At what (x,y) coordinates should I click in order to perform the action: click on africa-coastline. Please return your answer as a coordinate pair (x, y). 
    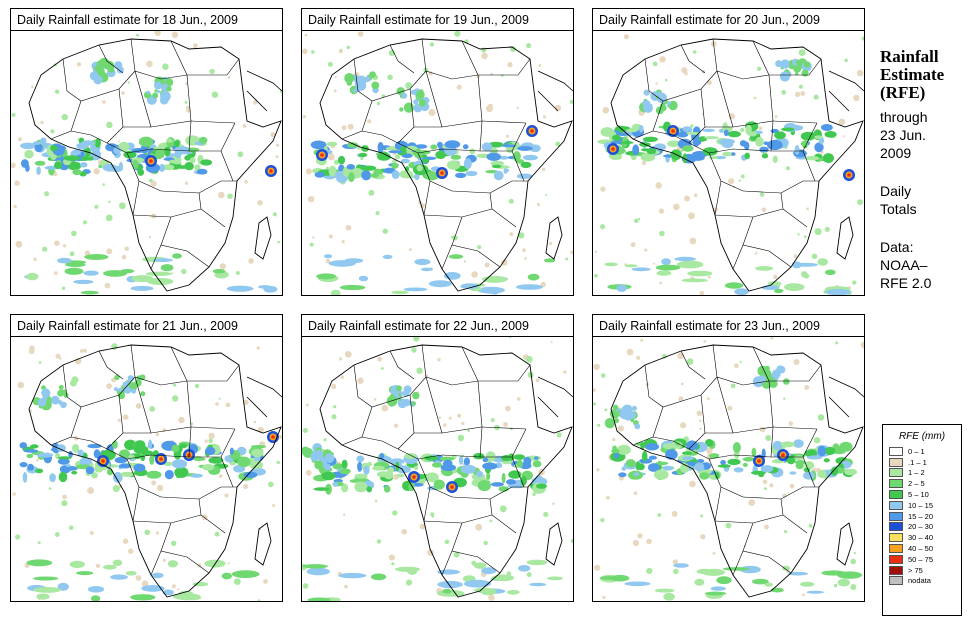
    Looking at the image, I should click on (737, 165).